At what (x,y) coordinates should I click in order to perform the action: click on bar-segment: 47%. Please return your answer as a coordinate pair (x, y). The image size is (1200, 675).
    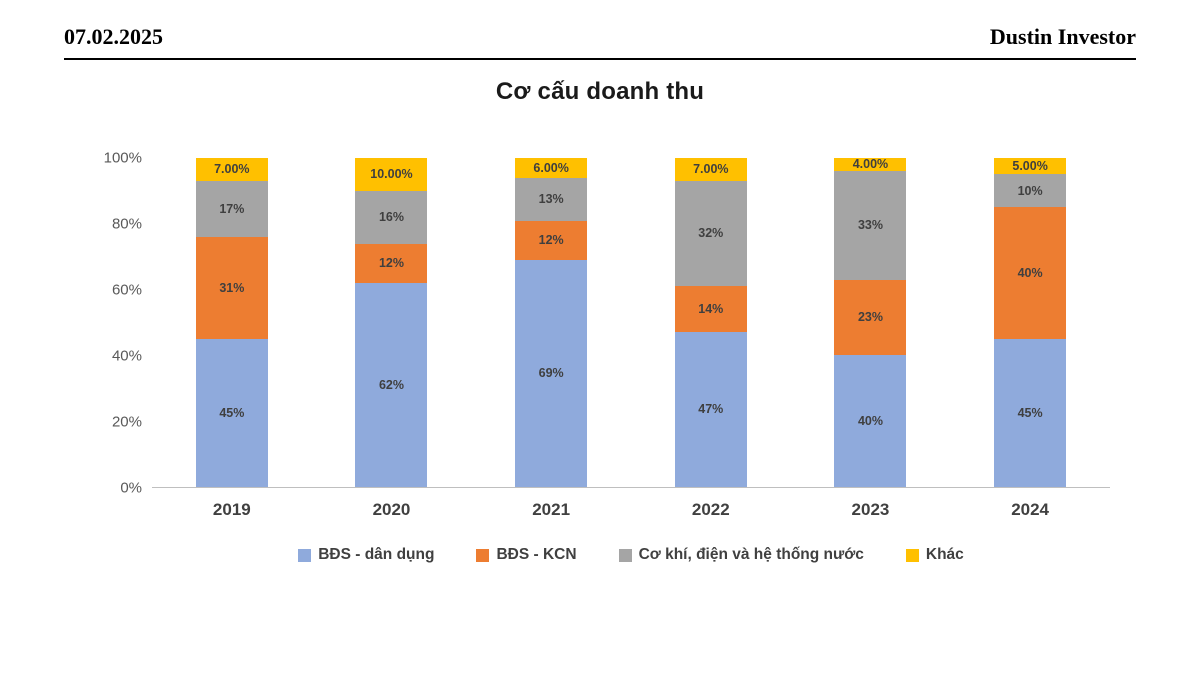
    Looking at the image, I should click on (710, 409).